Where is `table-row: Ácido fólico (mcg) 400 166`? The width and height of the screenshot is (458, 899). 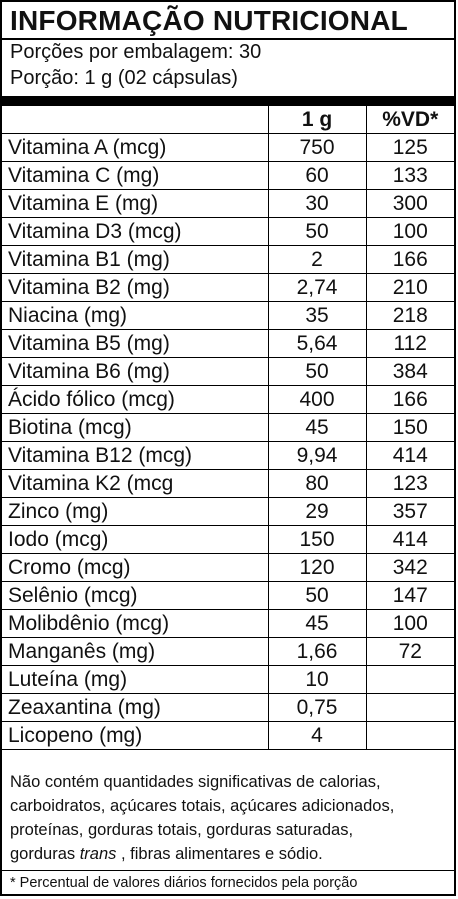 table-row: Ácido fólico (mcg) 400 166 is located at coordinates (228, 399).